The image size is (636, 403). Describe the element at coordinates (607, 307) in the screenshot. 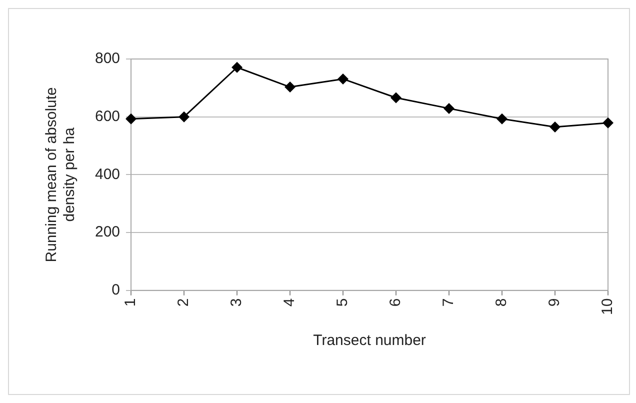

I see `x-tick-label: 10` at that location.